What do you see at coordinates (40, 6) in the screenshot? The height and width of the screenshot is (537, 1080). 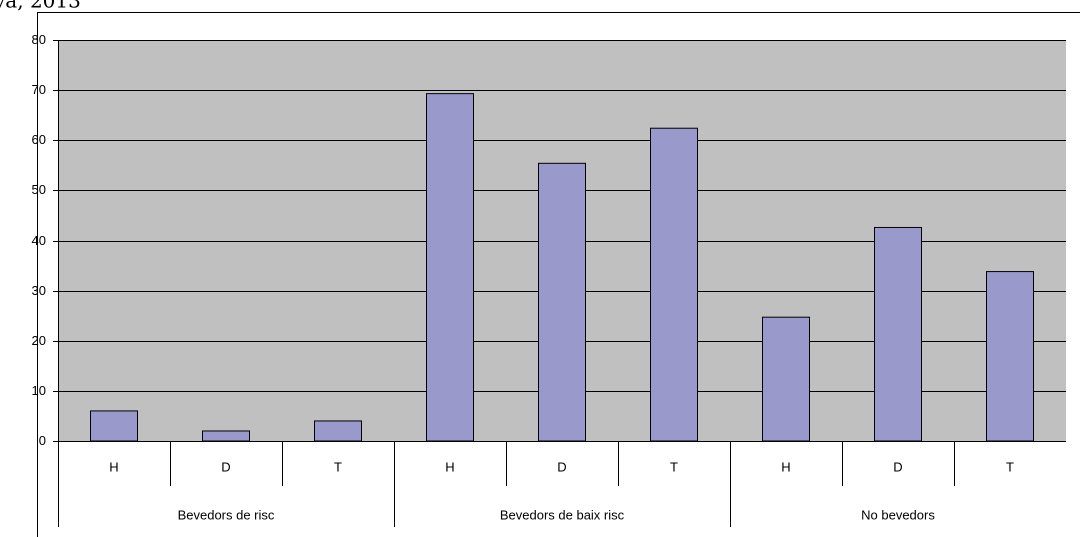 I see `chart-title: ya, 2013` at bounding box center [40, 6].